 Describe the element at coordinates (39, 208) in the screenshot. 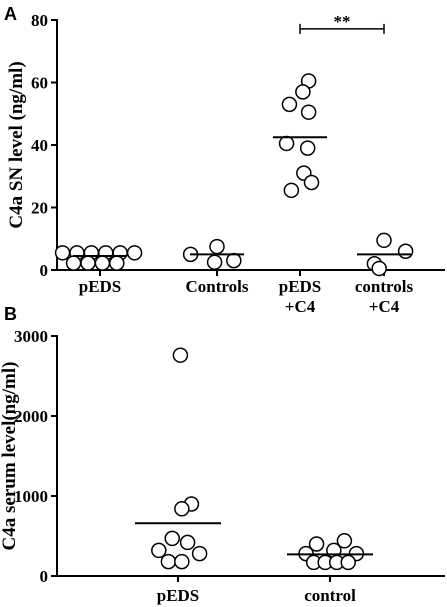

I see `panel-a-y-tick-label: 20` at that location.